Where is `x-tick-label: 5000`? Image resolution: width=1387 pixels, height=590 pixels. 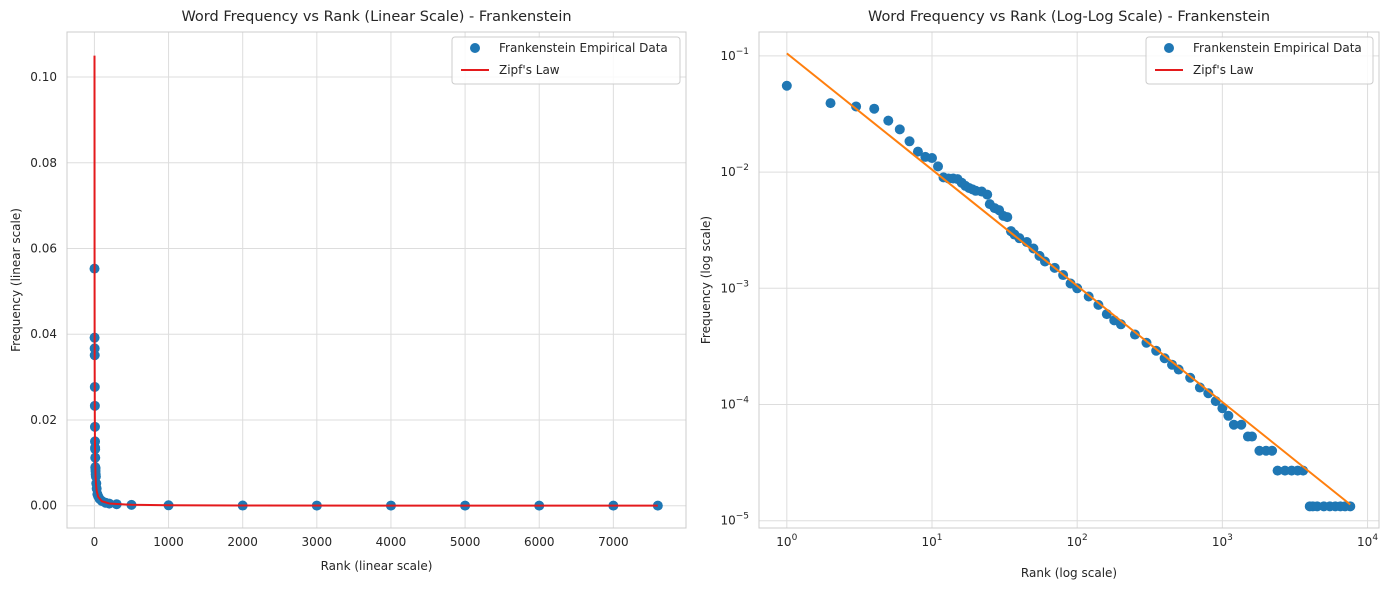 x-tick-label: 5000 is located at coordinates (465, 542).